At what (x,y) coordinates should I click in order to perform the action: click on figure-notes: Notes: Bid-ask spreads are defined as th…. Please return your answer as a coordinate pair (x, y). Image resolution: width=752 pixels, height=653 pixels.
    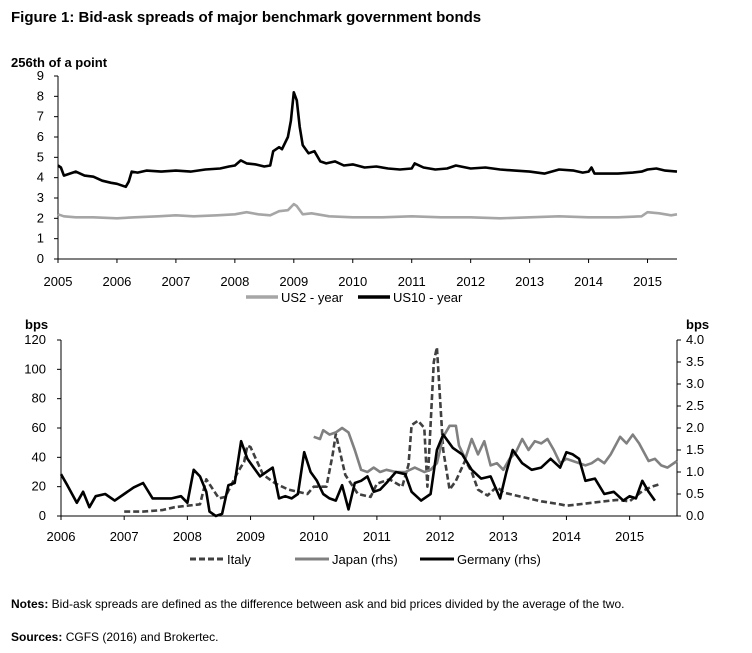
    Looking at the image, I should click on (317, 604).